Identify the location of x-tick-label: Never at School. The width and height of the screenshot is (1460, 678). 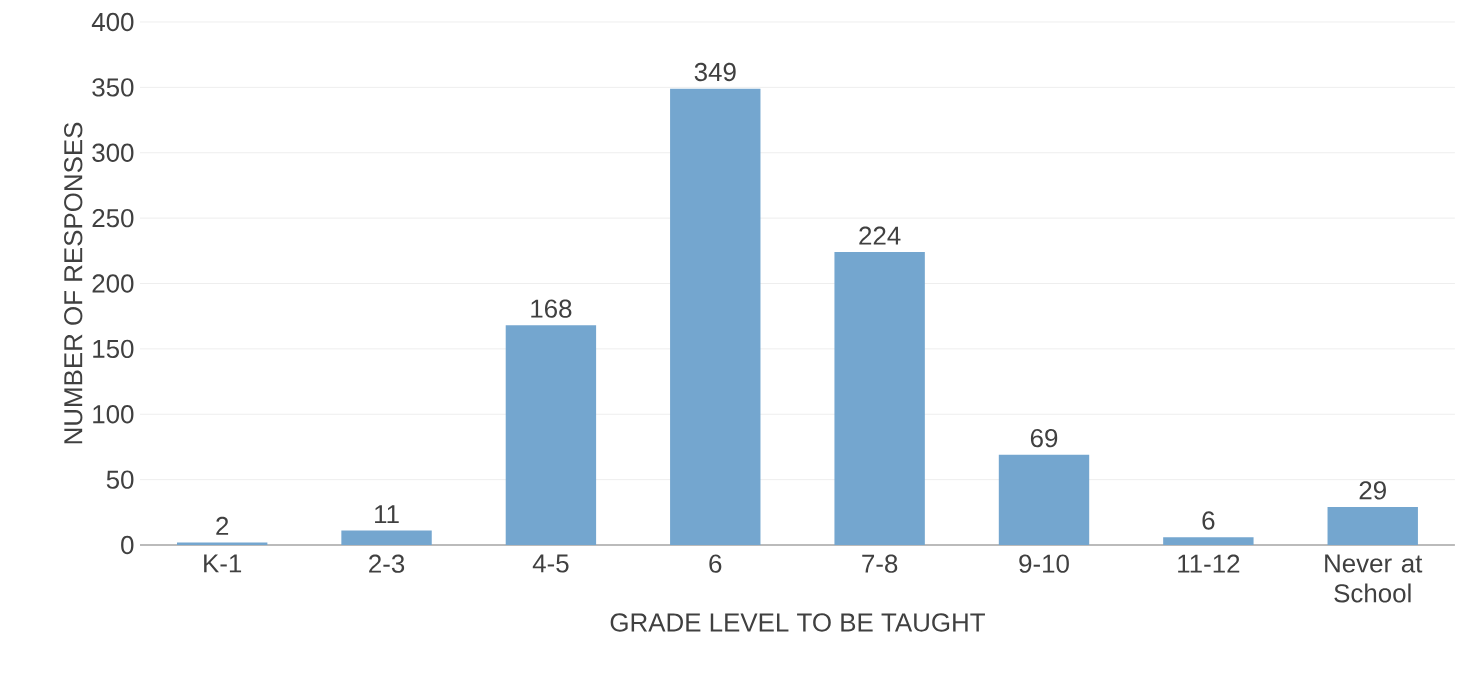
(1374, 578).